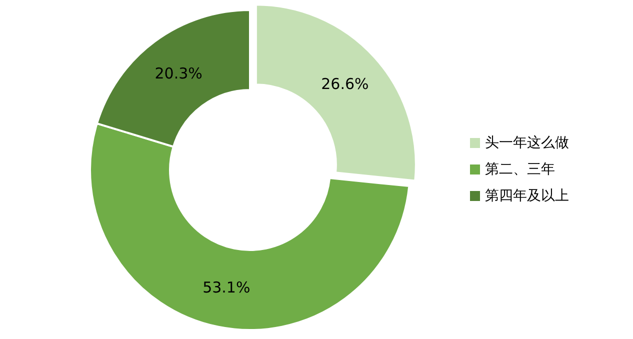  Describe the element at coordinates (226, 287) in the screenshot. I see `data-label: 53.1%` at that location.